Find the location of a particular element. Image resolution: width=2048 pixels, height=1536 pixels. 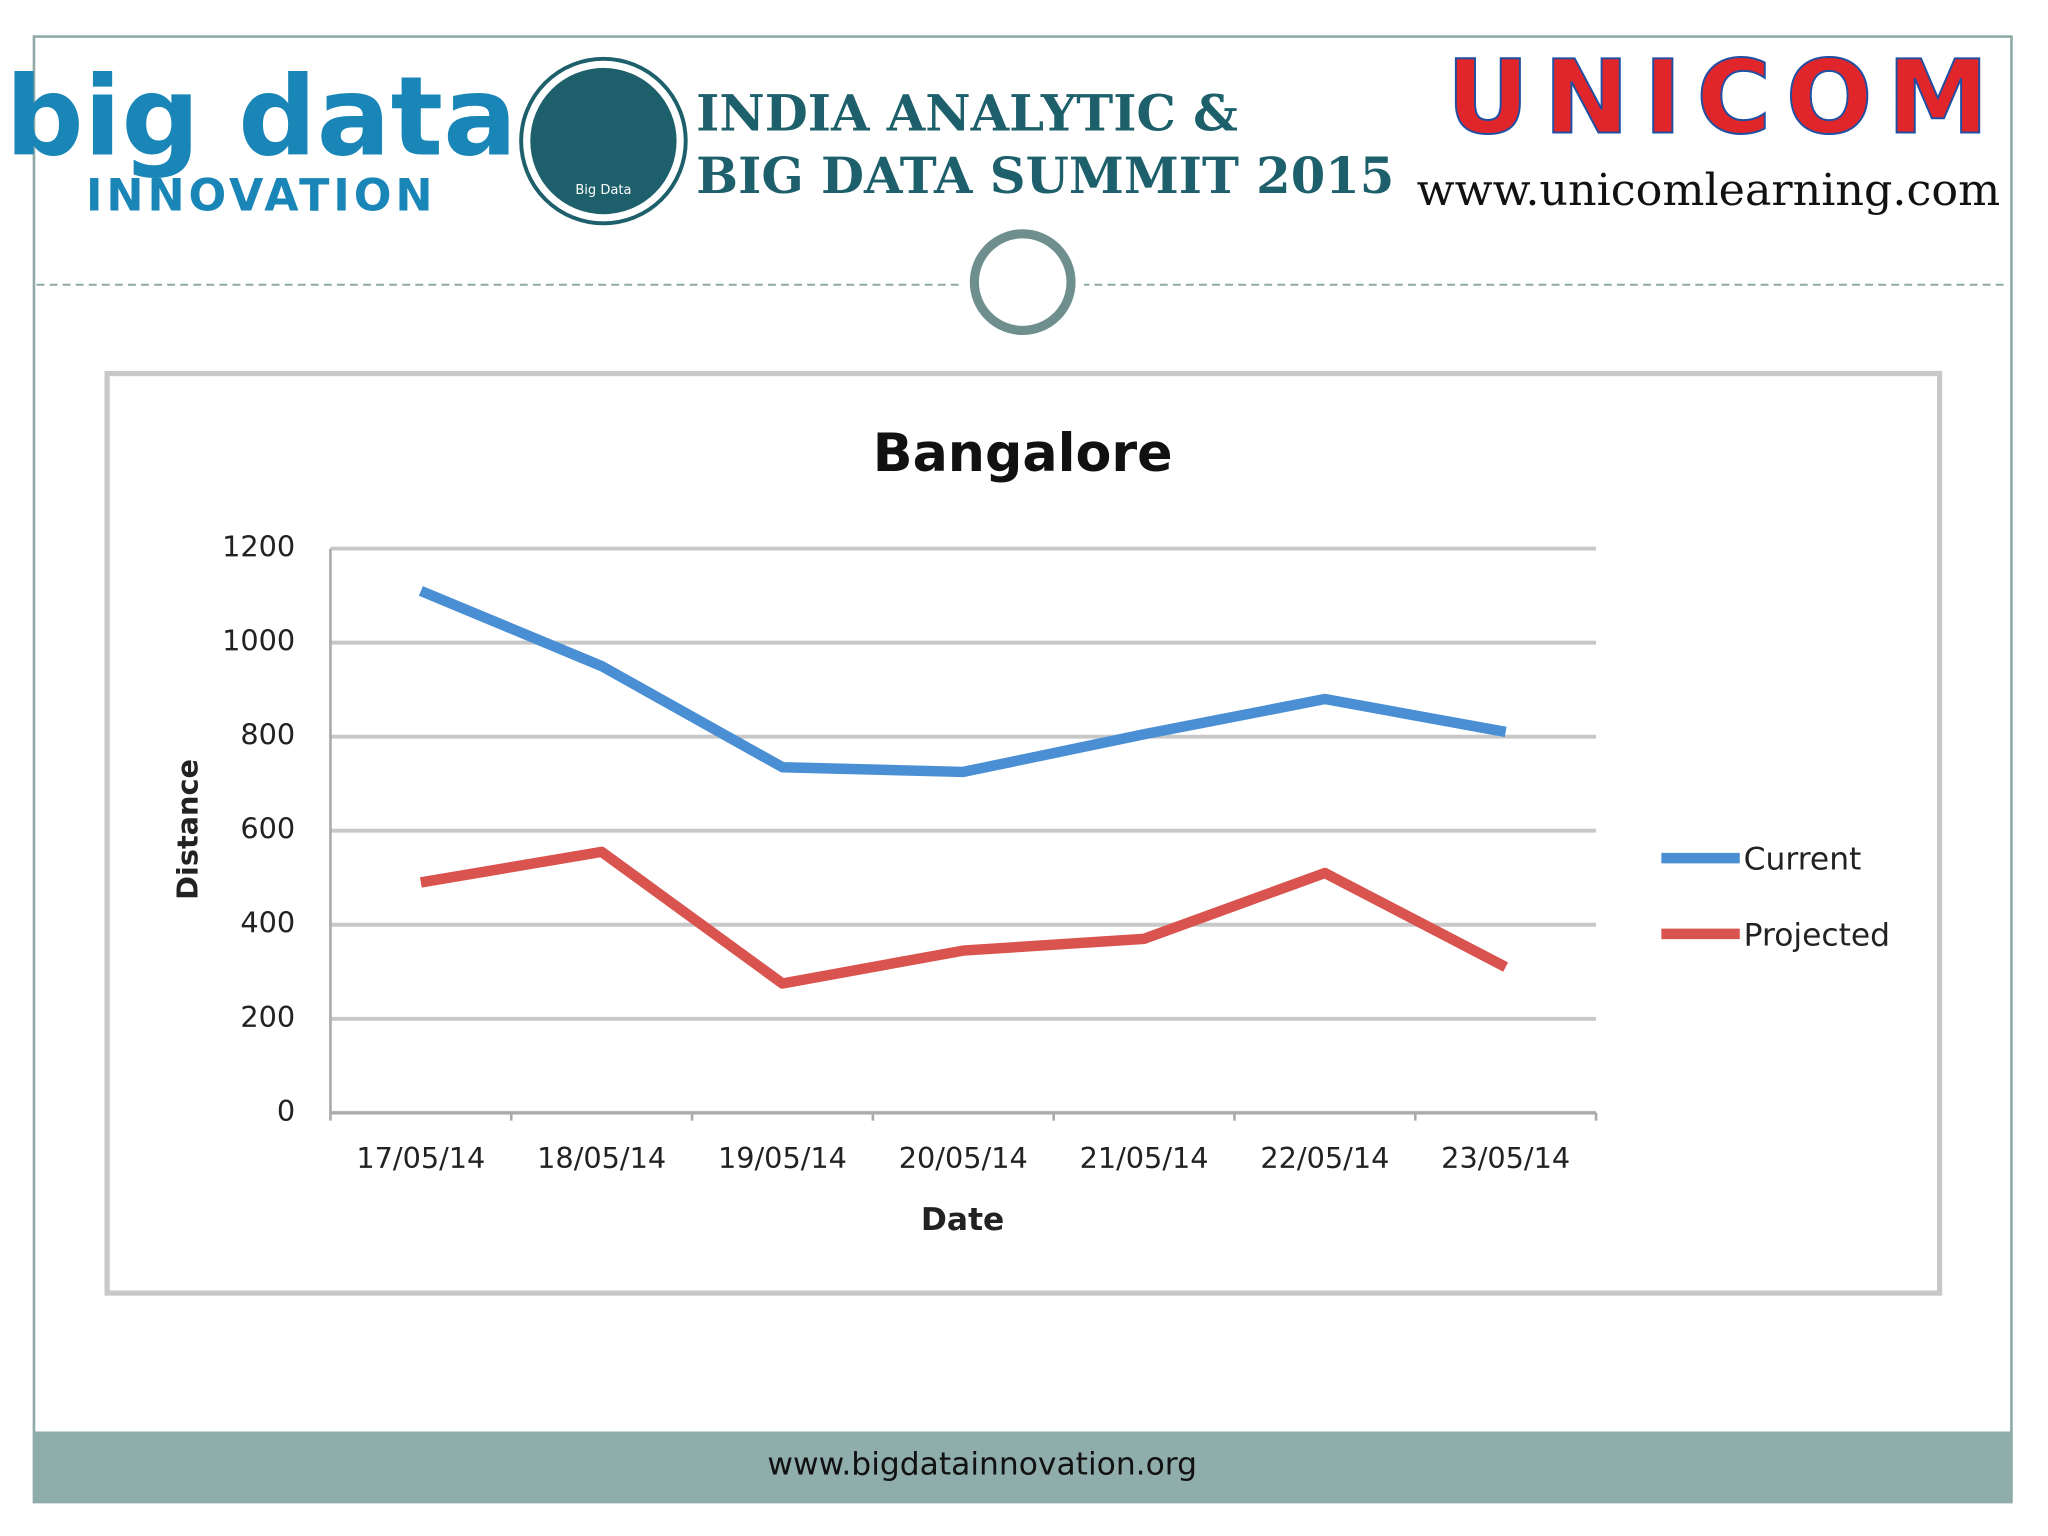

x-tick-label: 23/05/14 is located at coordinates (1505, 1158).